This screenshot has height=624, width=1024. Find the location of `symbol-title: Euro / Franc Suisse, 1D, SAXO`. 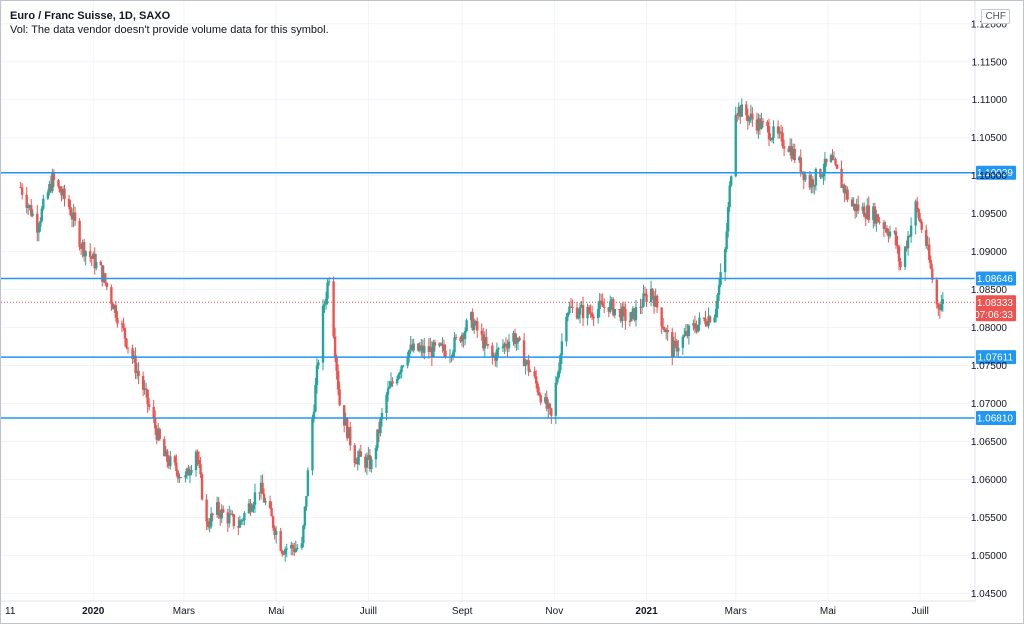

symbol-title: Euro / Franc Suisse, 1D, SAXO is located at coordinates (90, 16).